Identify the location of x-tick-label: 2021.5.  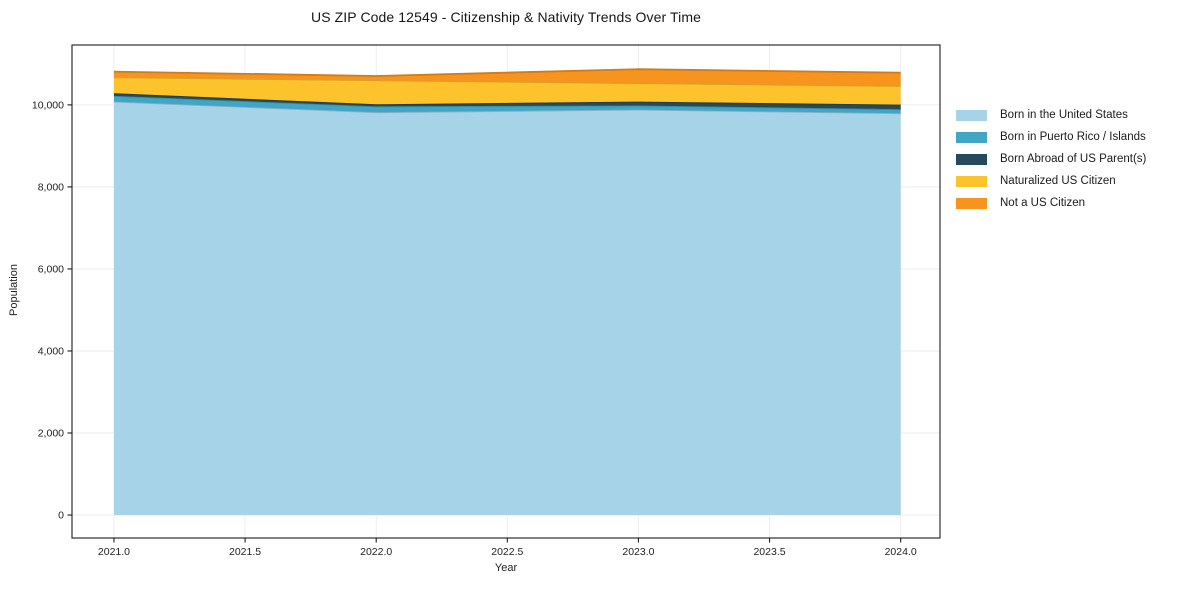
(245, 552).